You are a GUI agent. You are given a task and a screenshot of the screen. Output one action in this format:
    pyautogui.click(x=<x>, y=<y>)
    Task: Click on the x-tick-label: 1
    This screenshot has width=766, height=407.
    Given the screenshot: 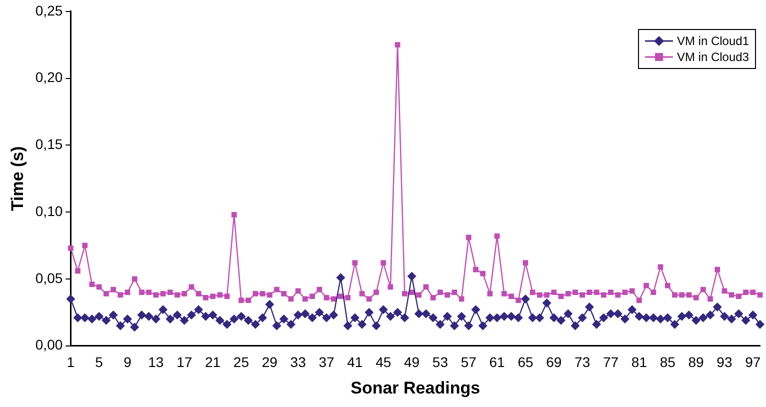 What is the action you would take?
    pyautogui.click(x=70, y=362)
    